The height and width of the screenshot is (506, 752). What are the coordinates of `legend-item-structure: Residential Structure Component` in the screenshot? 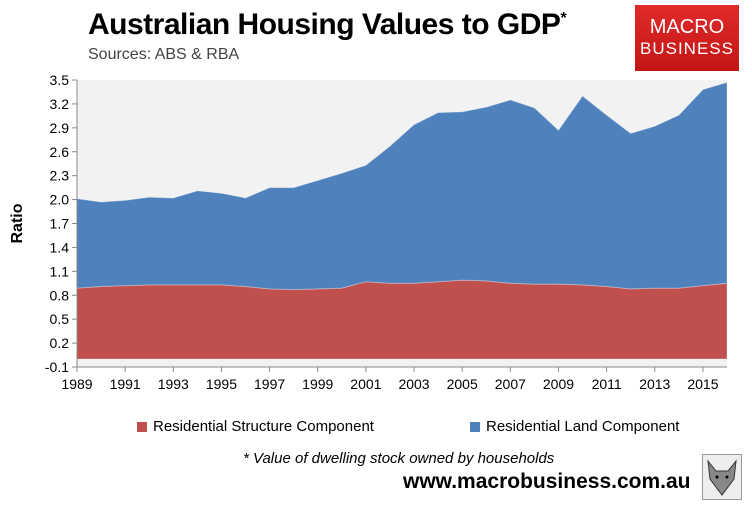 It's located at (255, 426).